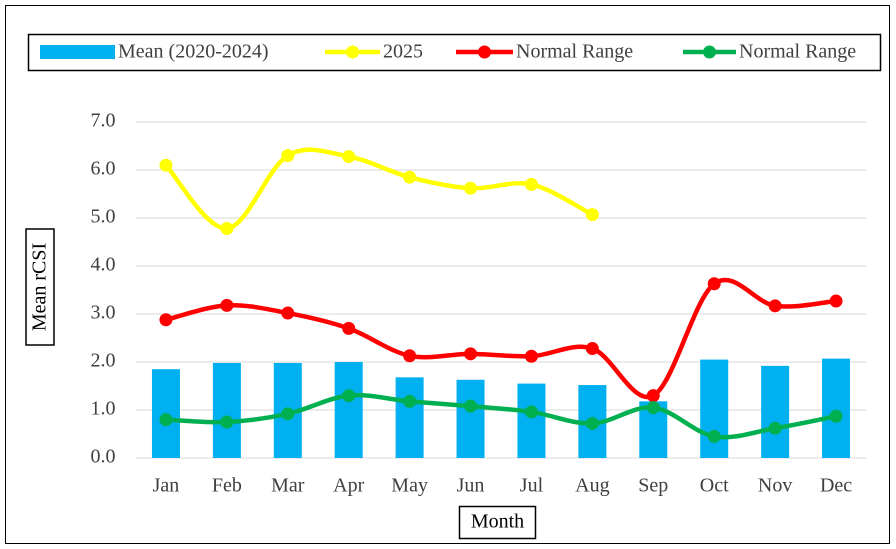 The height and width of the screenshot is (549, 896). Describe the element at coordinates (653, 486) in the screenshot. I see `x-tick-label: Sep` at that location.